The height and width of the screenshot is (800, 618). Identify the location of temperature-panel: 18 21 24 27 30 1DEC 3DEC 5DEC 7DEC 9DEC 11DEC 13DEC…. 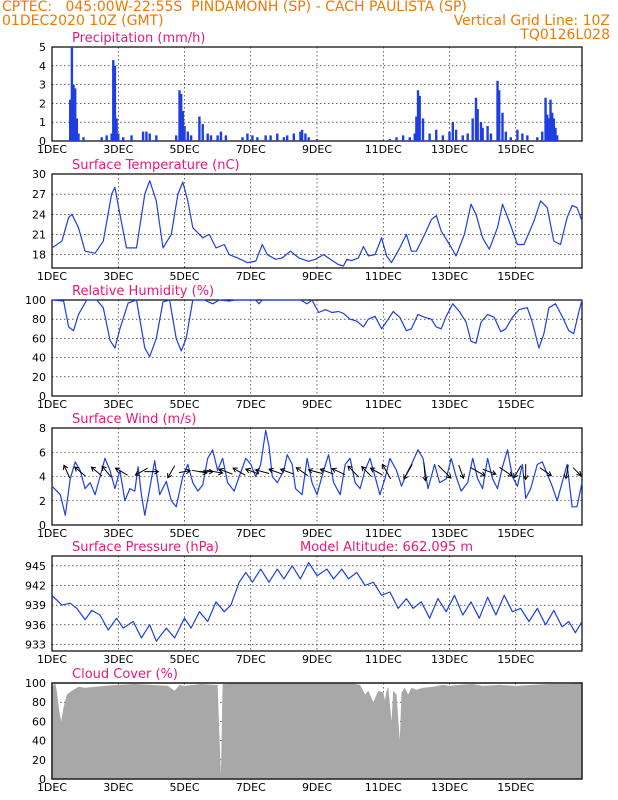
(307, 220).